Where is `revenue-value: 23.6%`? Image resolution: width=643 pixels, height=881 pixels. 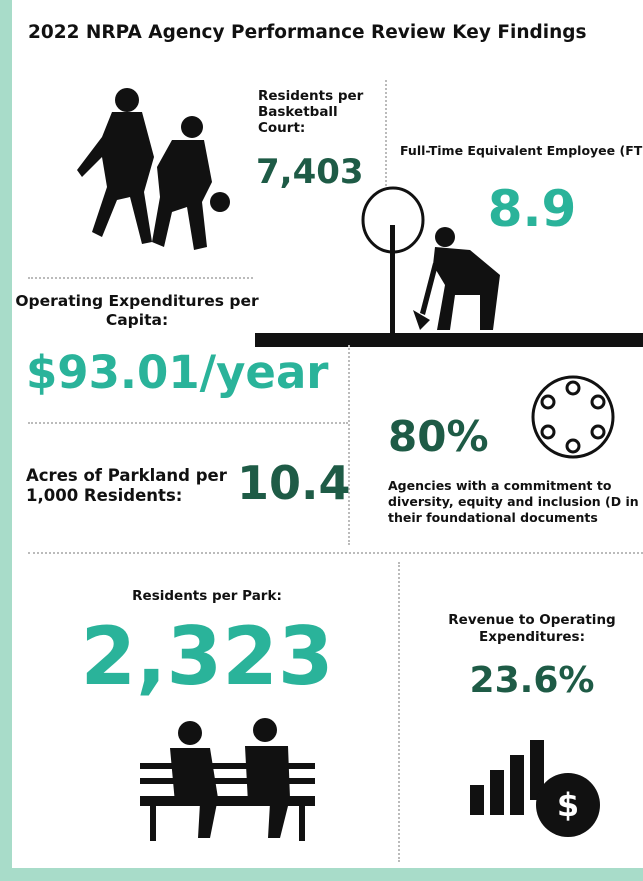
revenue-value: 23.6% is located at coordinates (532, 680).